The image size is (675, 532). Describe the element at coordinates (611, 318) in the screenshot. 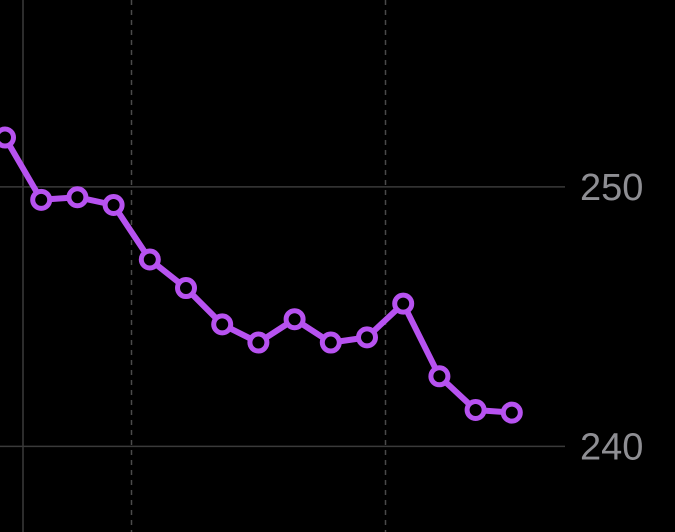

I see `y-tick-labels: 250 240` at that location.